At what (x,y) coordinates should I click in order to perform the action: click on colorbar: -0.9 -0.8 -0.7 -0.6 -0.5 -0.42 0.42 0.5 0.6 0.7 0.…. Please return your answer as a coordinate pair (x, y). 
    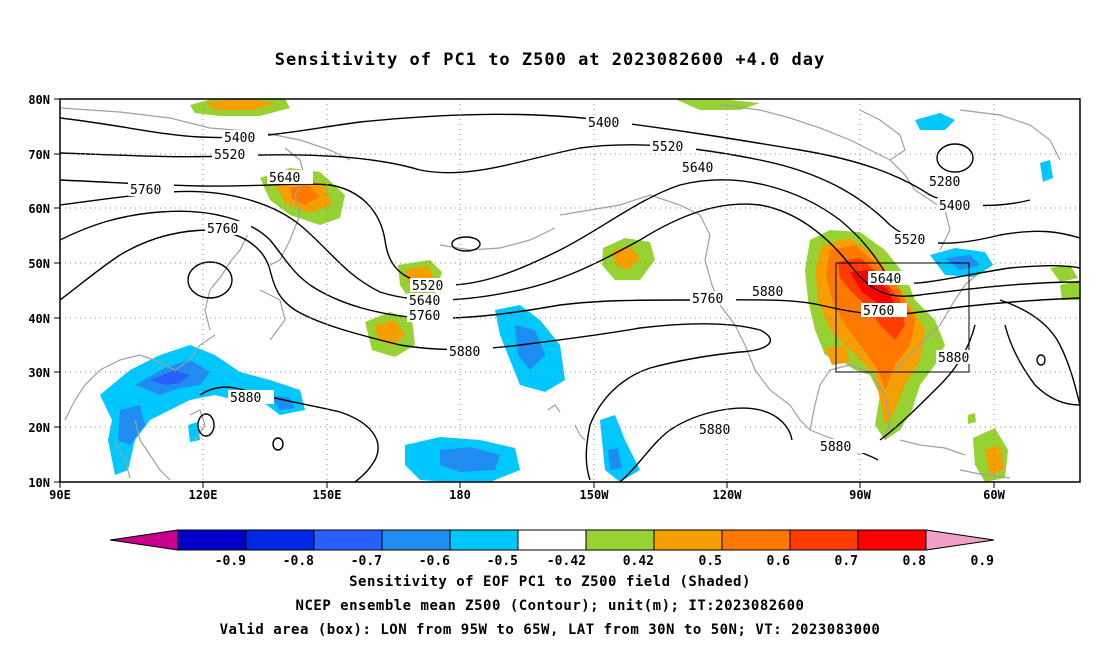
    Looking at the image, I should click on (552, 549).